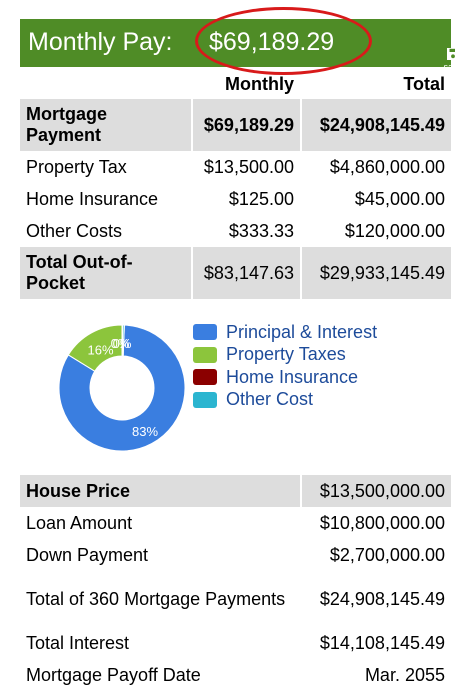 Image resolution: width=461 pixels, height=699 pixels. I want to click on floppy-disk-icon, so click(453, 54).